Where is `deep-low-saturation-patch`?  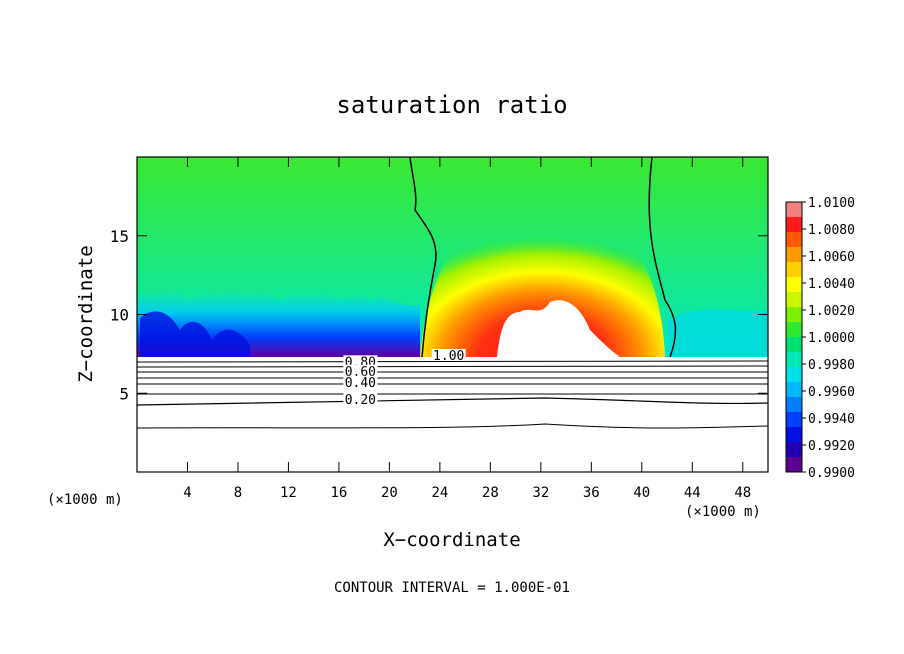 deep-low-saturation-patch is located at coordinates (195, 334).